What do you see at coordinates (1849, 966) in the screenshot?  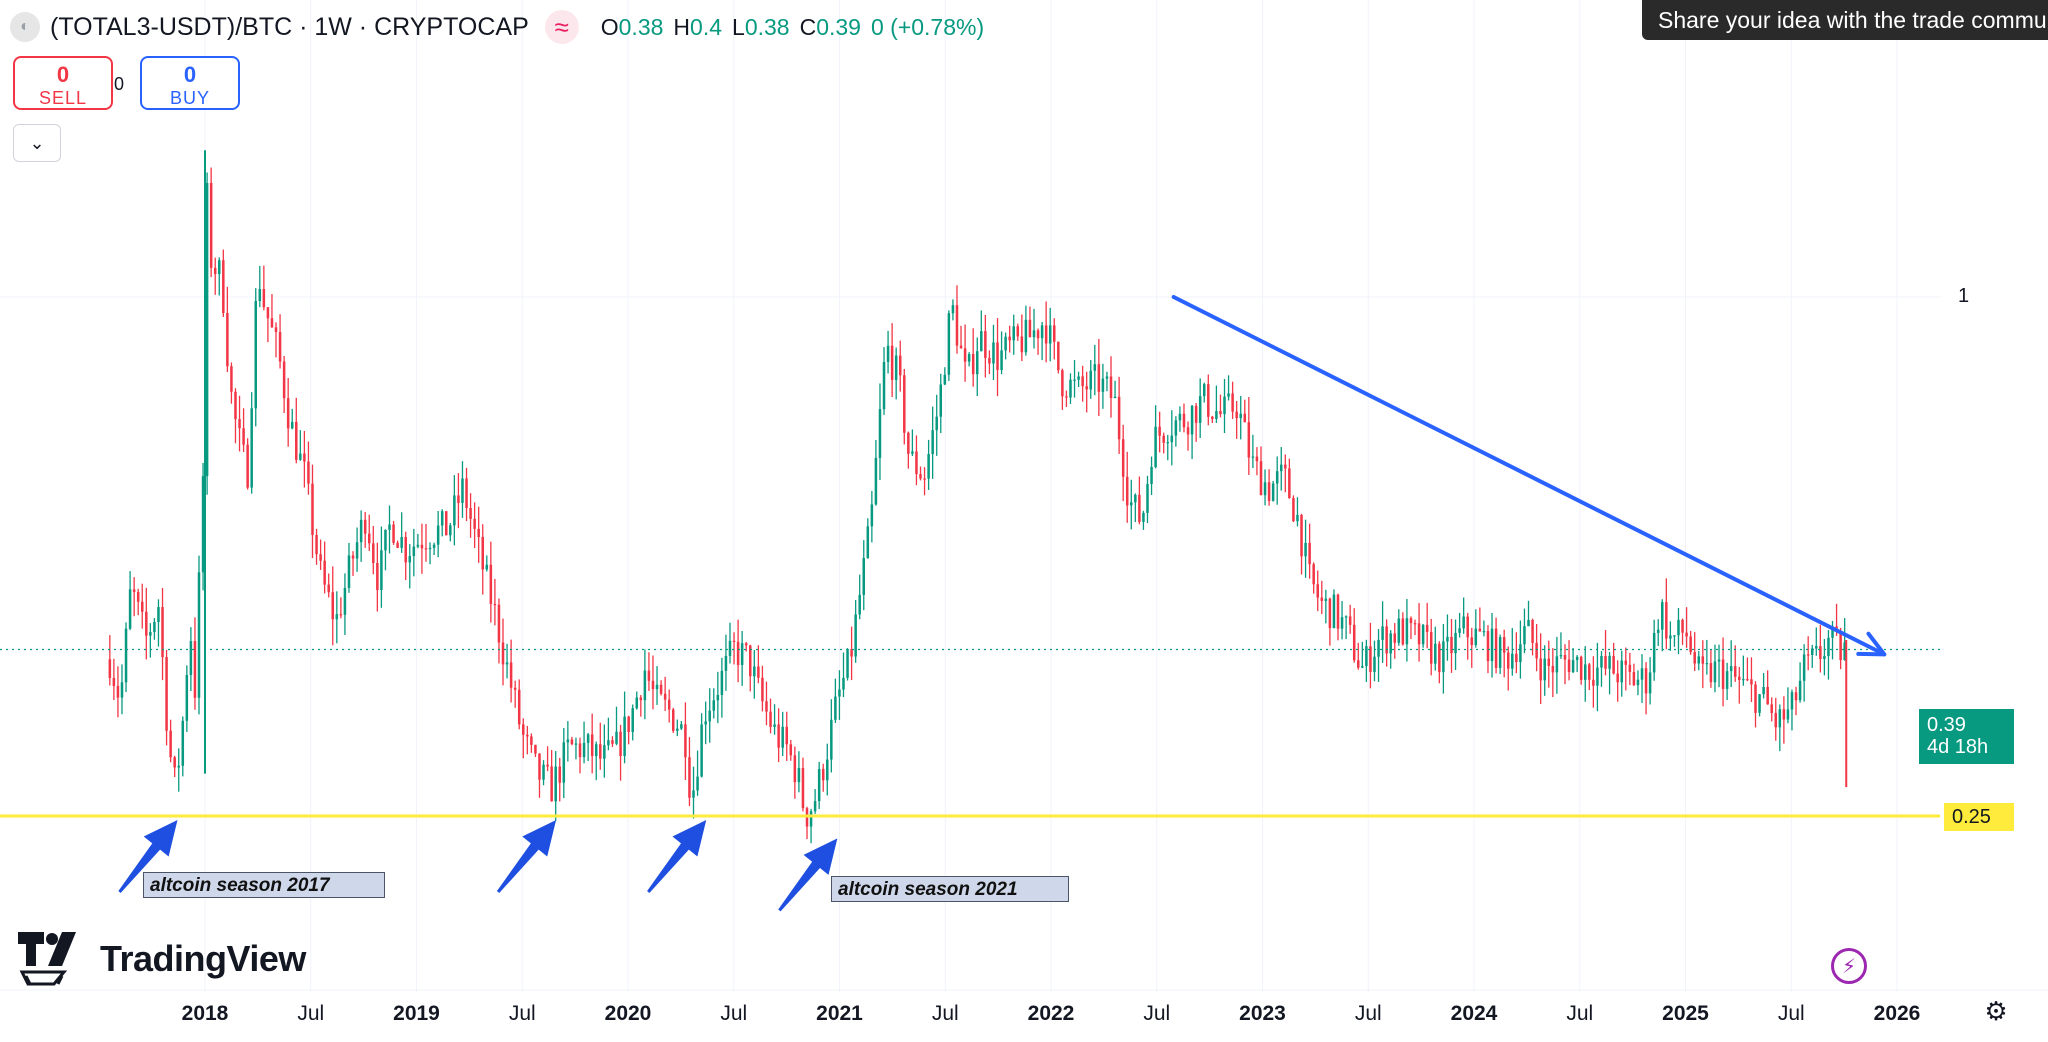 I see `flash-icon: ⚡` at bounding box center [1849, 966].